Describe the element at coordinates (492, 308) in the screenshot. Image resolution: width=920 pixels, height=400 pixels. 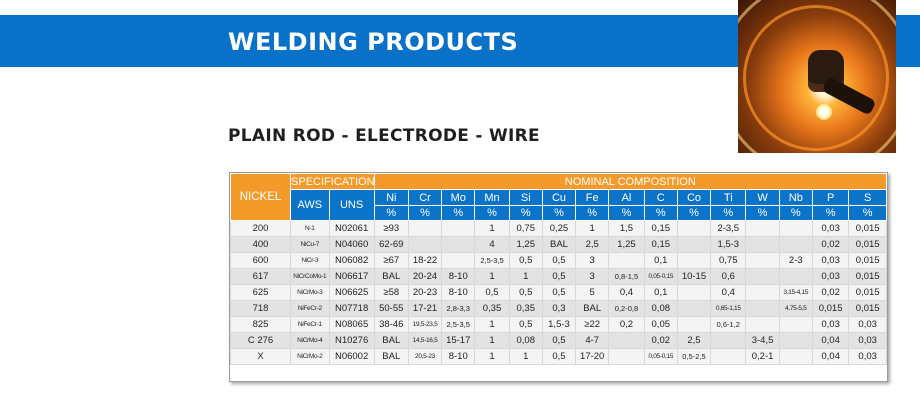
I see `composition-cell: 0,35` at that location.